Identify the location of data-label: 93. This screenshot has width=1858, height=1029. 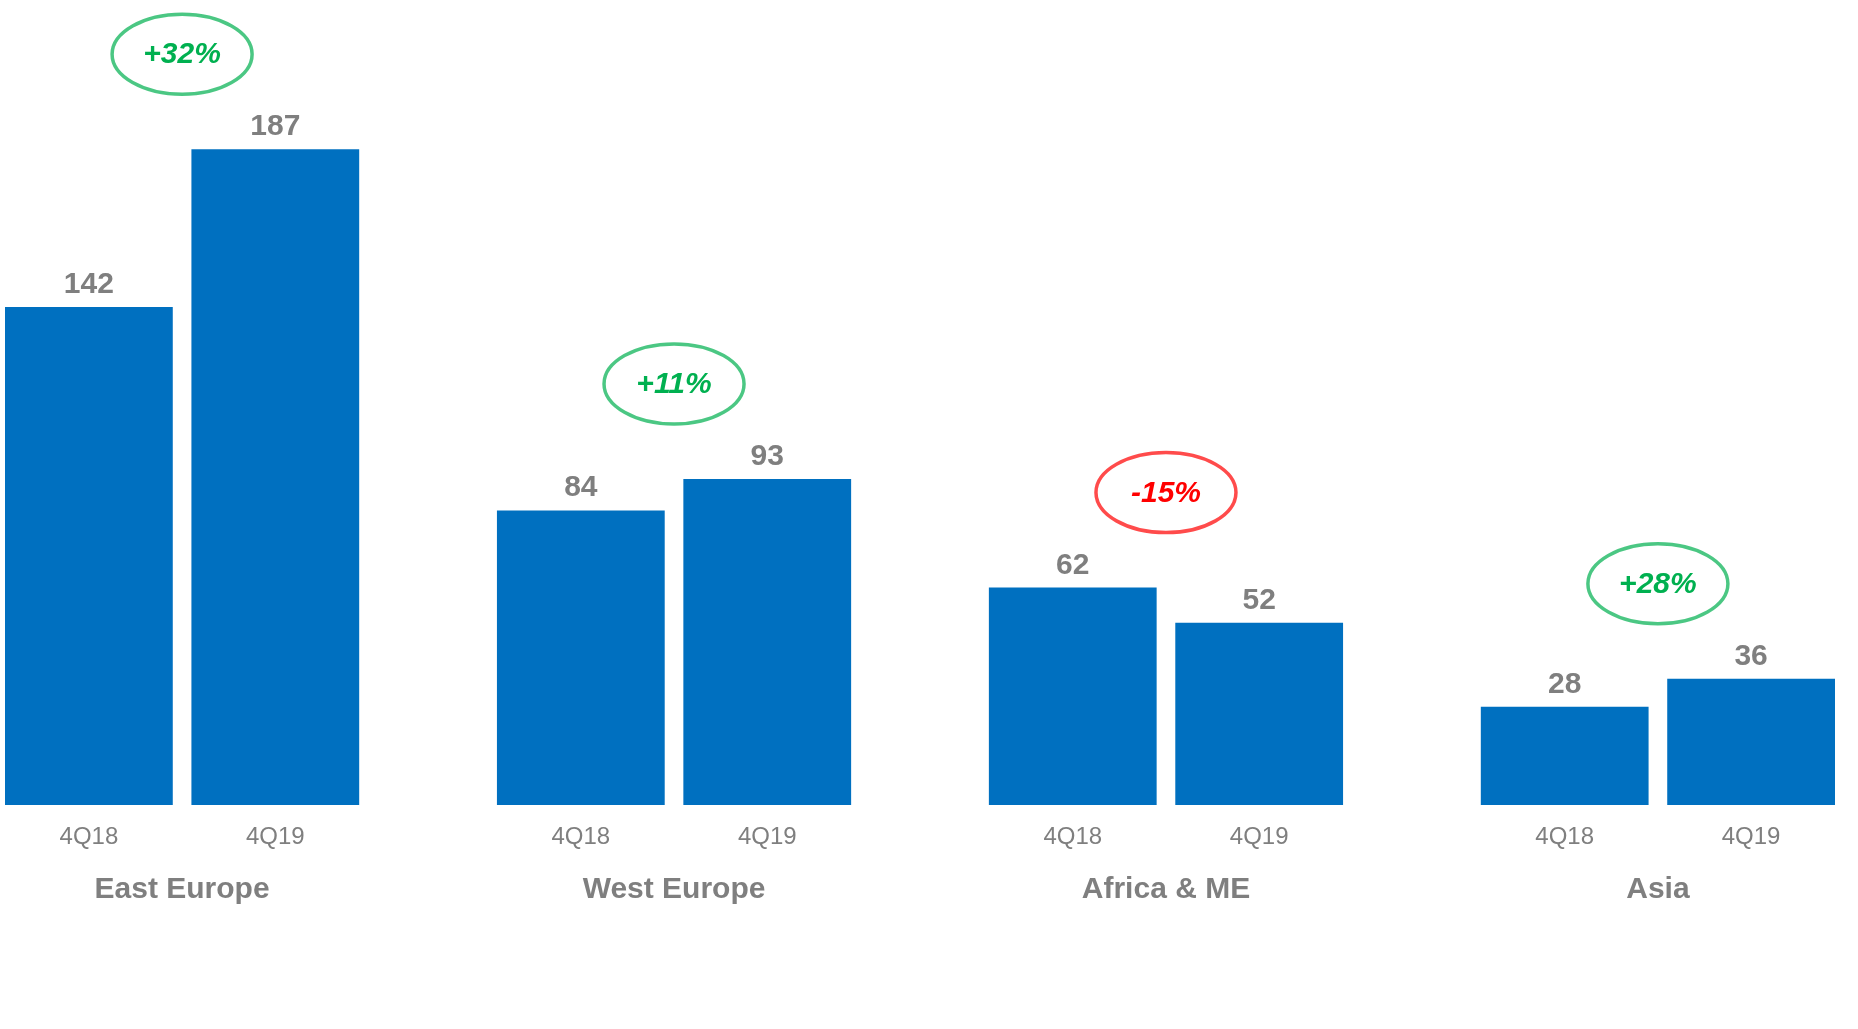
(767, 454).